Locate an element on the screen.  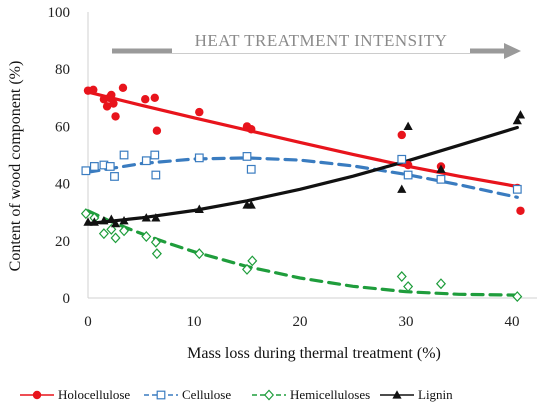
legend-item-holocellulose: Holocellulose is located at coordinates (75, 394).